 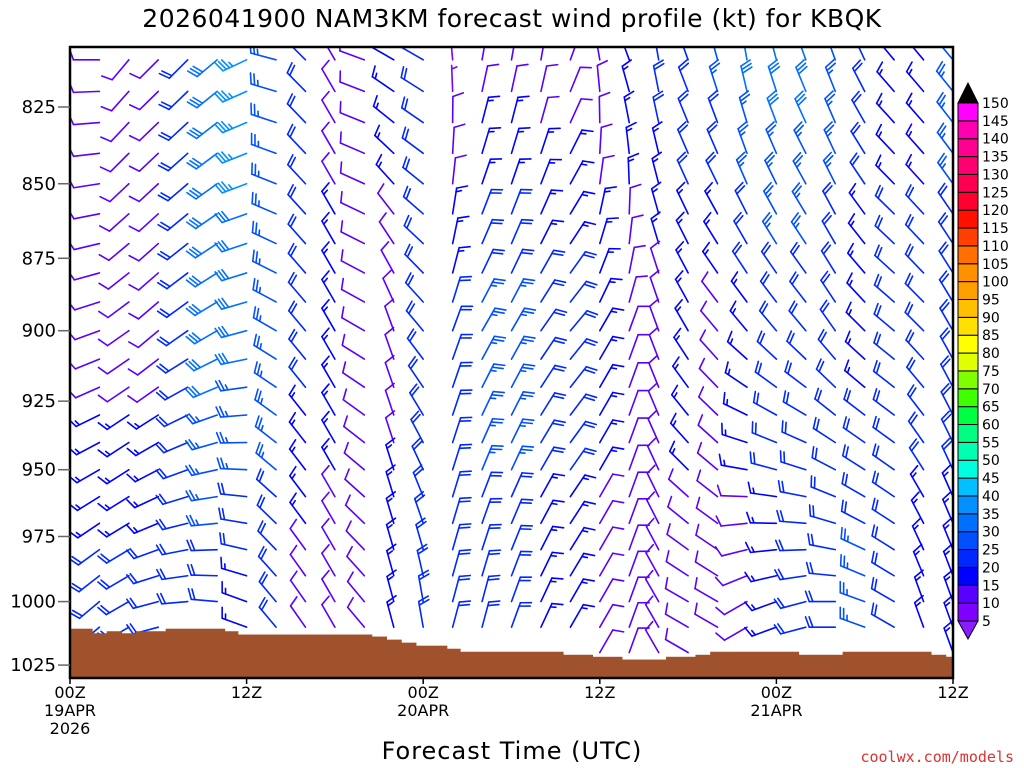 I want to click on terrain-segment, so click(x=644, y=668).